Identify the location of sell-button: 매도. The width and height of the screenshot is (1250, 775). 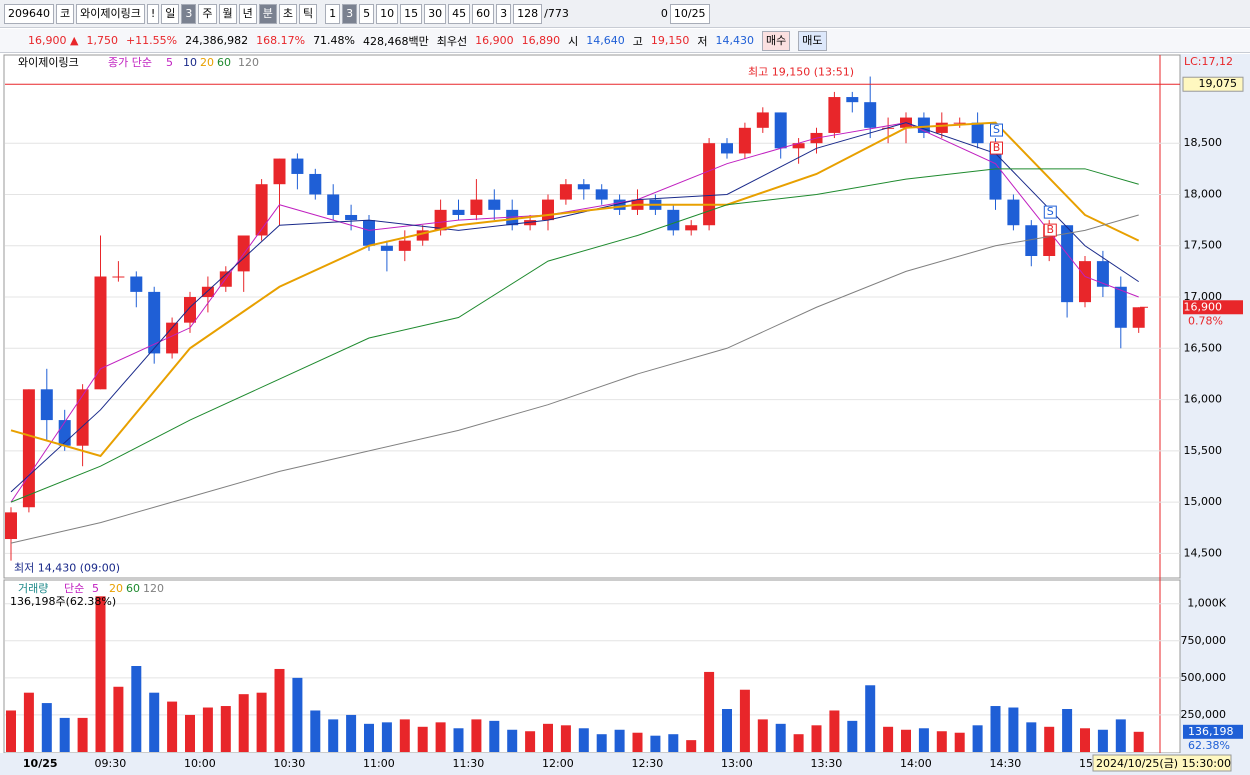
(812, 40).